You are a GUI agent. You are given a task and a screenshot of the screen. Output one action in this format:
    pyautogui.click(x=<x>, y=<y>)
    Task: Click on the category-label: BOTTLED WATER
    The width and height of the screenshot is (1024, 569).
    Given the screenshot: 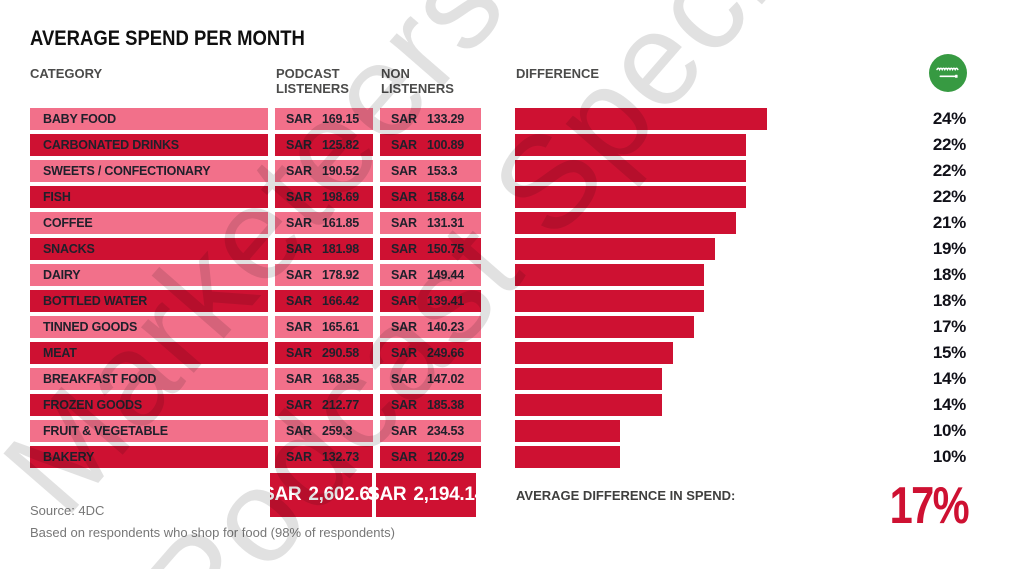 What is the action you would take?
    pyautogui.click(x=95, y=301)
    